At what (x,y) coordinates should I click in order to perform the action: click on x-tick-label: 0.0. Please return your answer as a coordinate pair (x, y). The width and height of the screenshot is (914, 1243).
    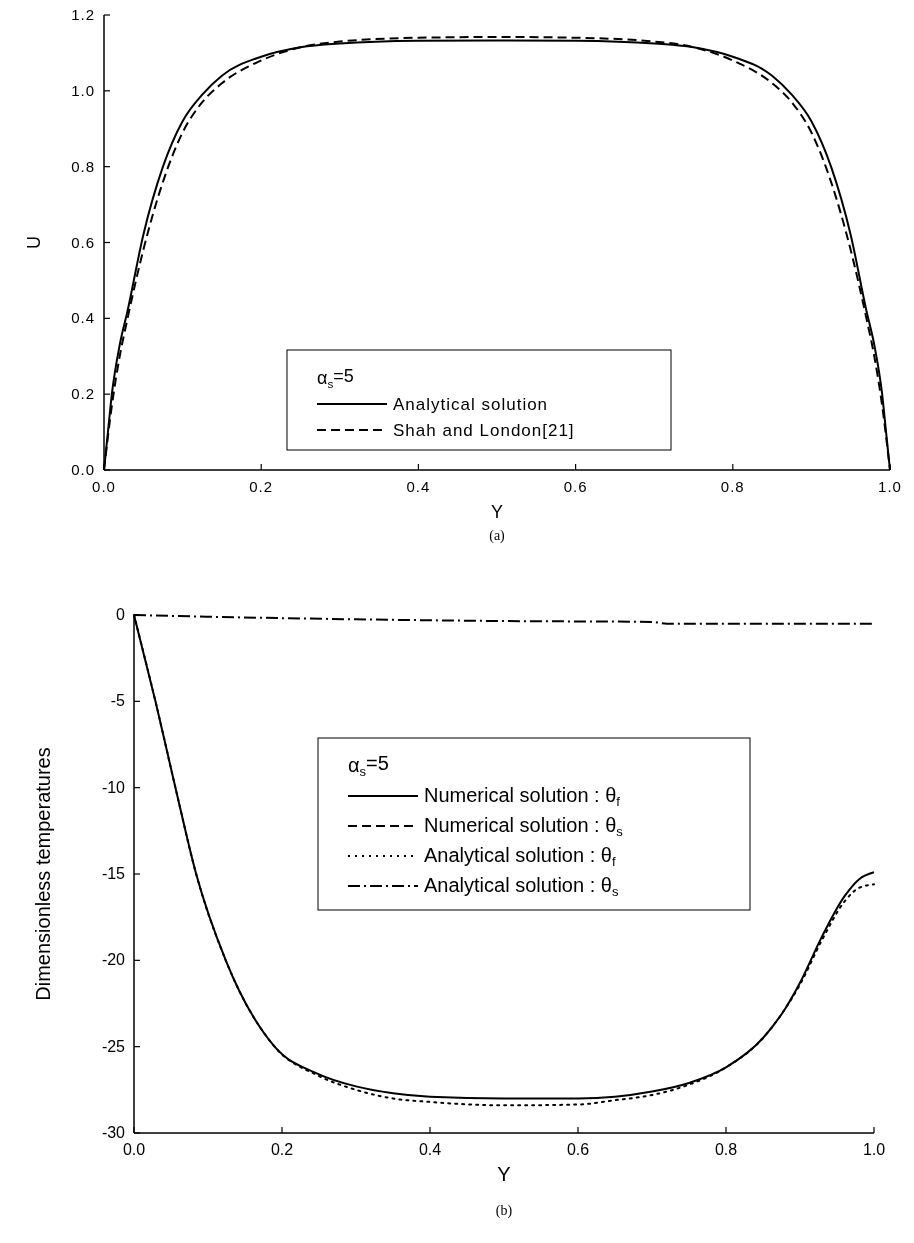
    Looking at the image, I should click on (134, 1149).